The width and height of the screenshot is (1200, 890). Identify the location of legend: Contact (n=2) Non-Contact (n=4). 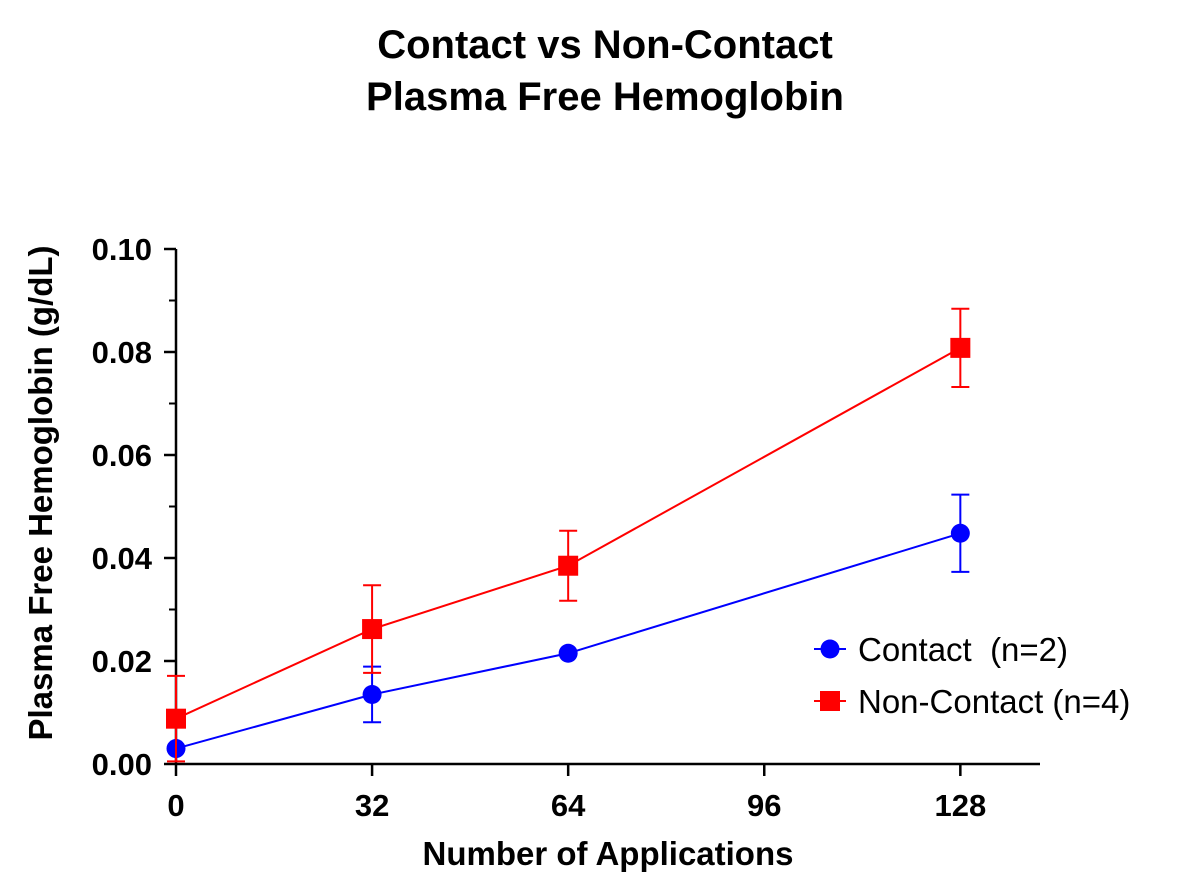
(972, 675).